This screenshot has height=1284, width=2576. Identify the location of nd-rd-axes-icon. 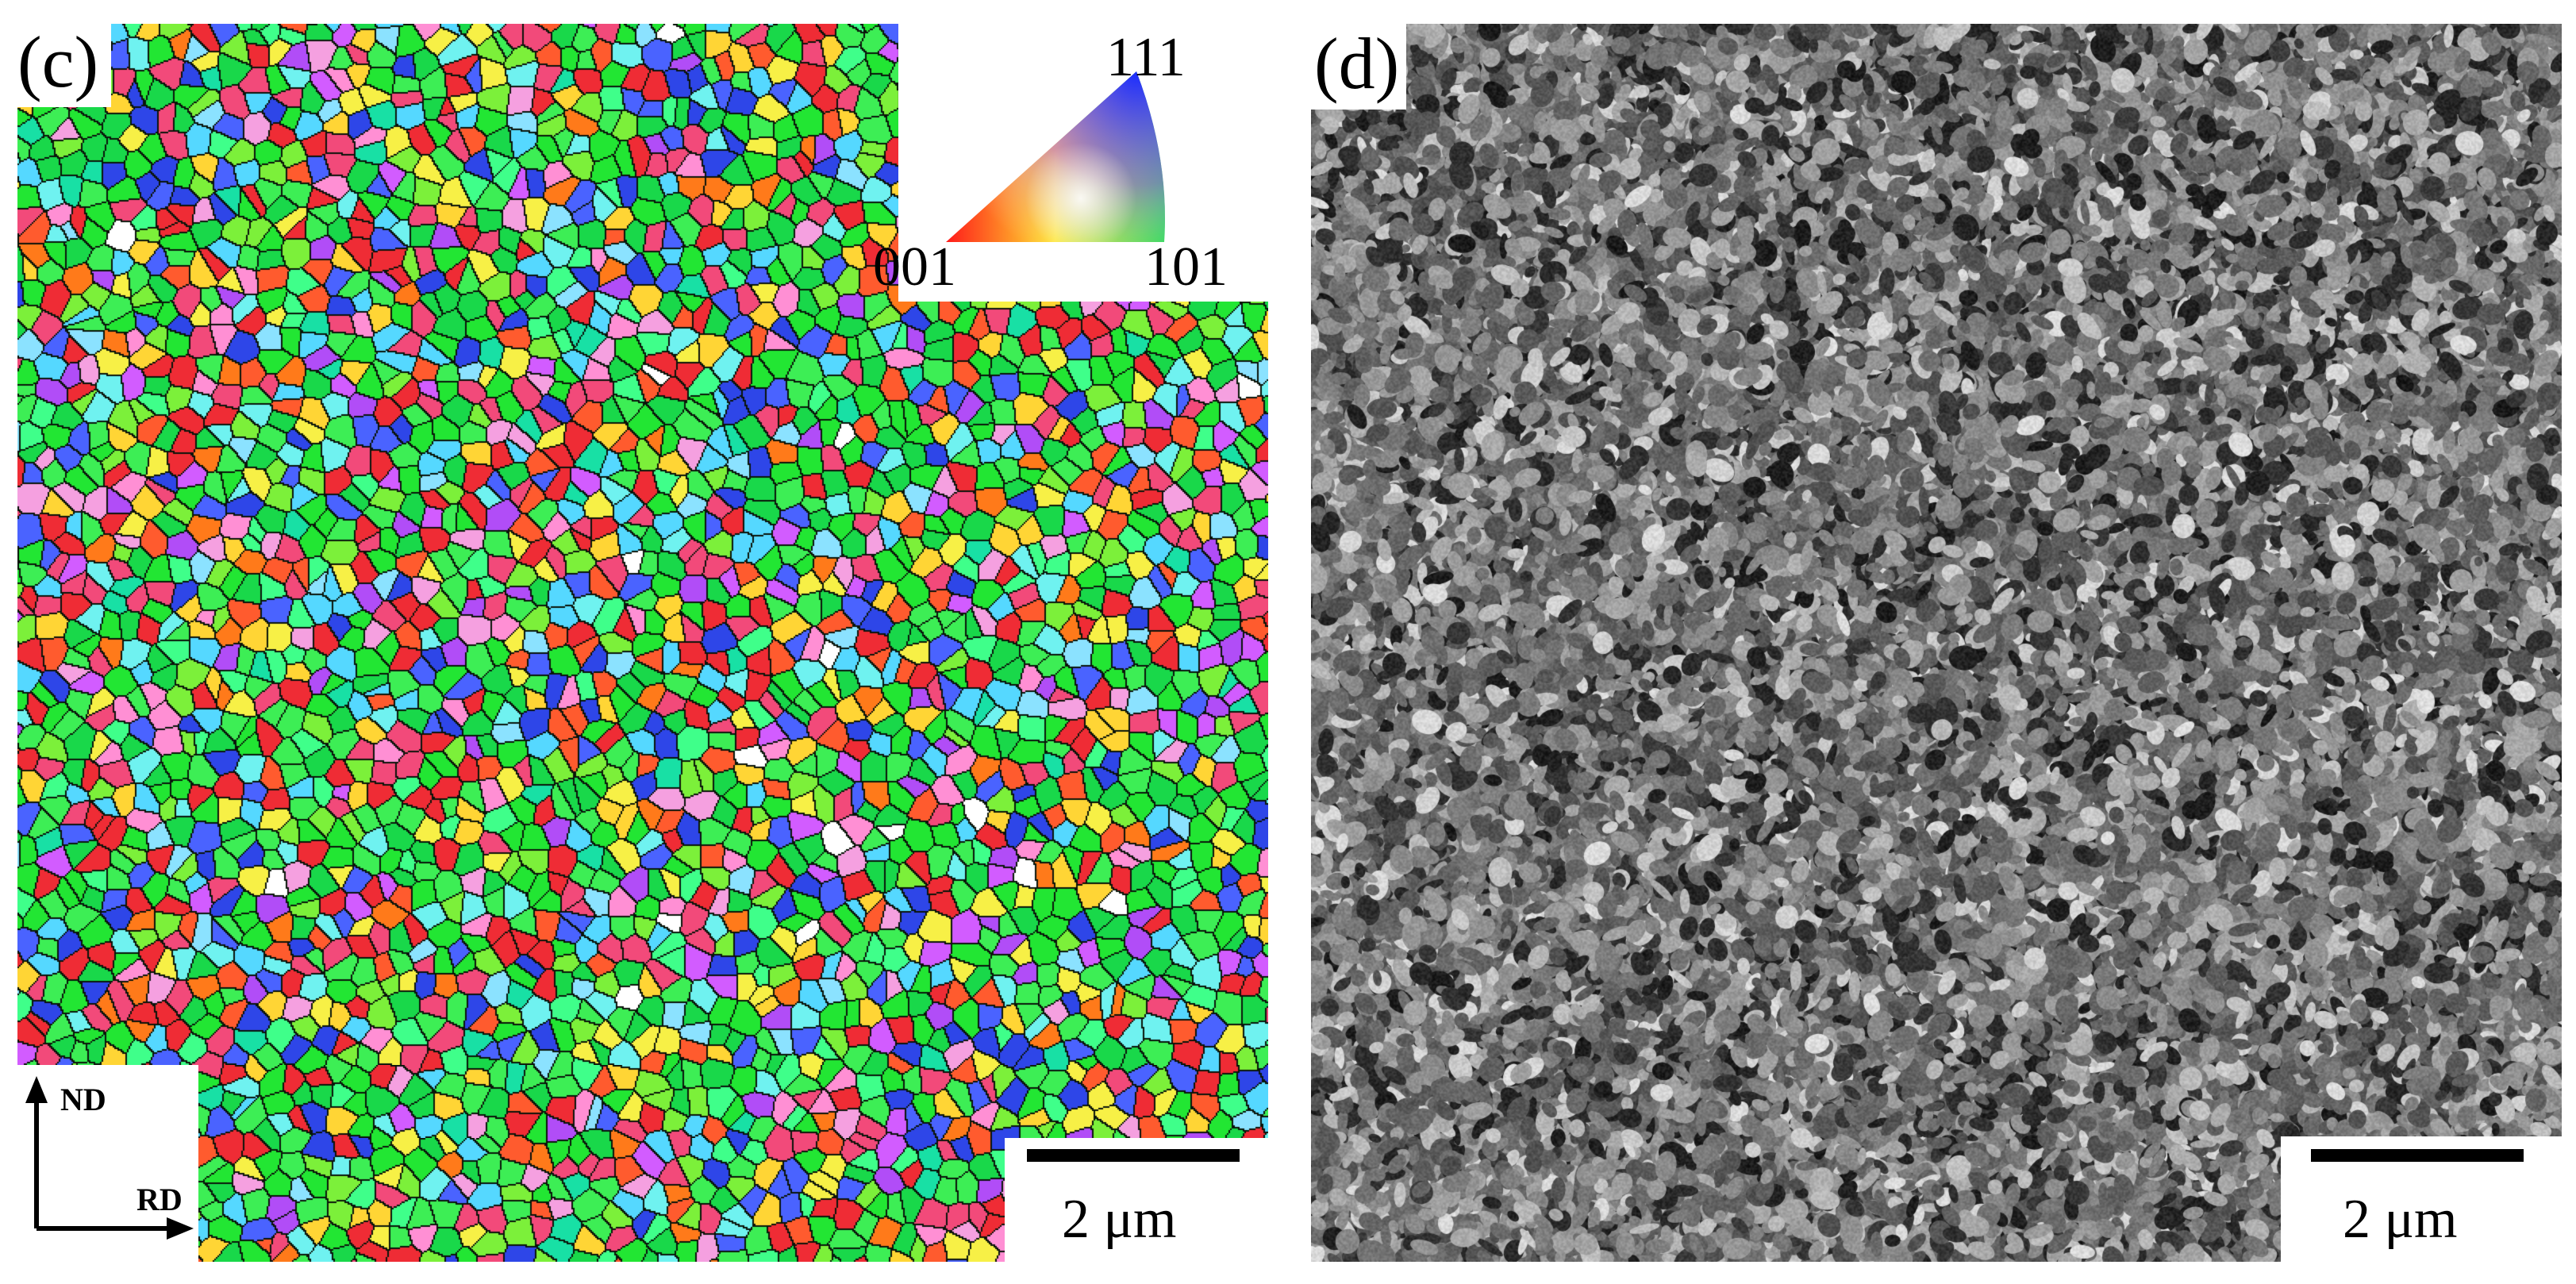
(109, 1158).